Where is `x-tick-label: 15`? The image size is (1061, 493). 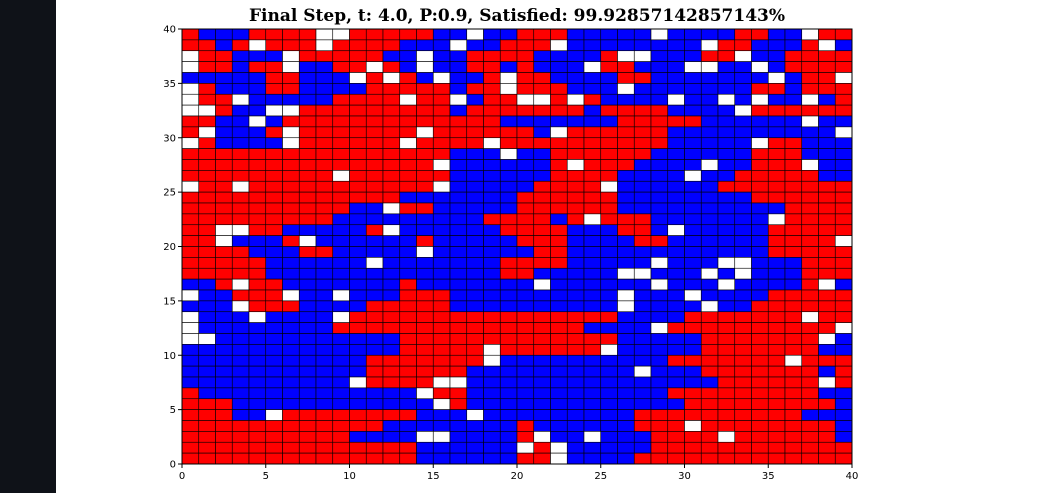
x-tick-label: 15 is located at coordinates (433, 476).